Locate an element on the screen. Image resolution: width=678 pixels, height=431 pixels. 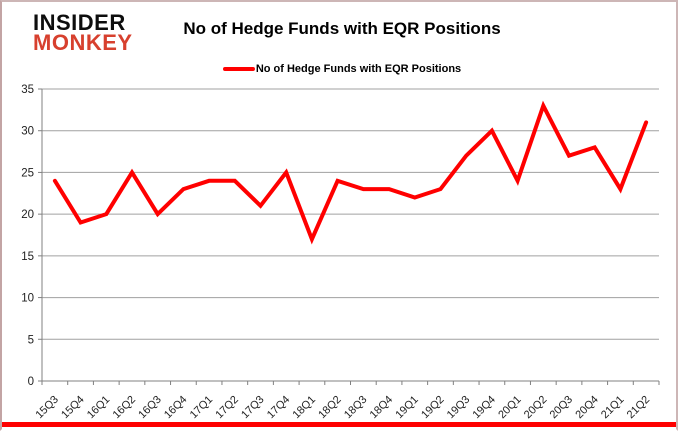
y-axis-label: 35 is located at coordinates (27, 90).